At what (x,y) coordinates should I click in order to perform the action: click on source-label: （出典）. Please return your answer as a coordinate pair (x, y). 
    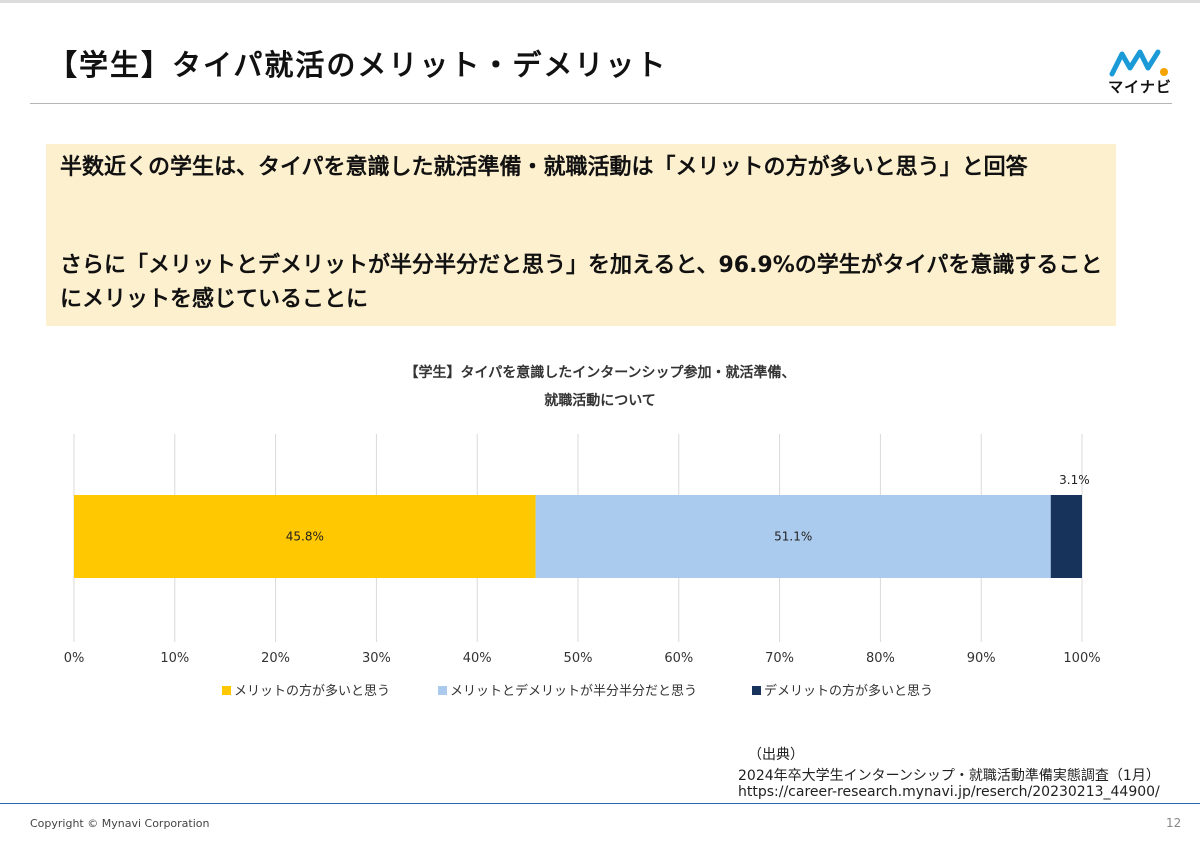
    Looking at the image, I should click on (776, 755).